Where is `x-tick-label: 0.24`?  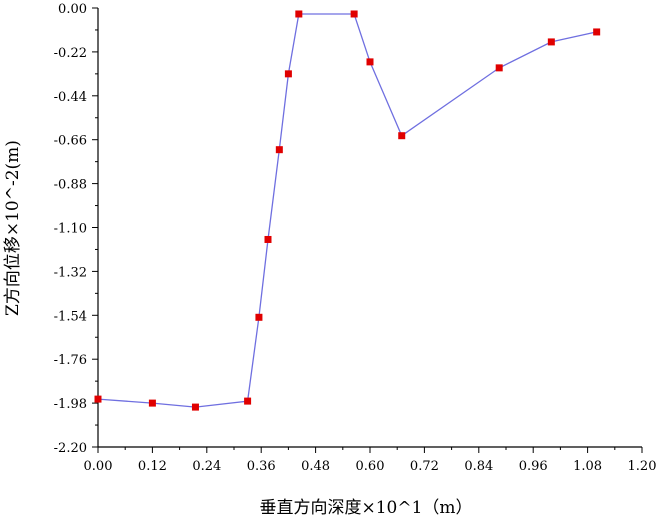 x-tick-label: 0.24 is located at coordinates (206, 466).